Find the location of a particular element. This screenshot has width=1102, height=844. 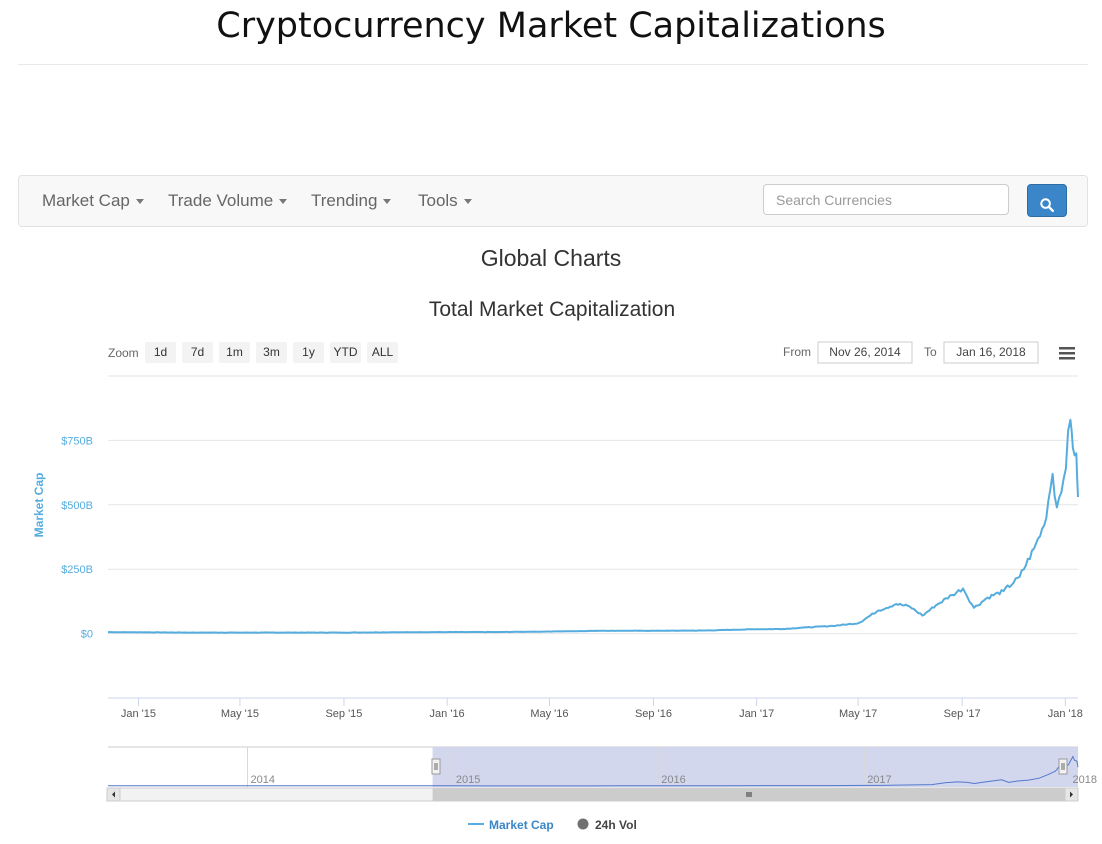

y-axis-title: Market Cap is located at coordinates (39, 505).